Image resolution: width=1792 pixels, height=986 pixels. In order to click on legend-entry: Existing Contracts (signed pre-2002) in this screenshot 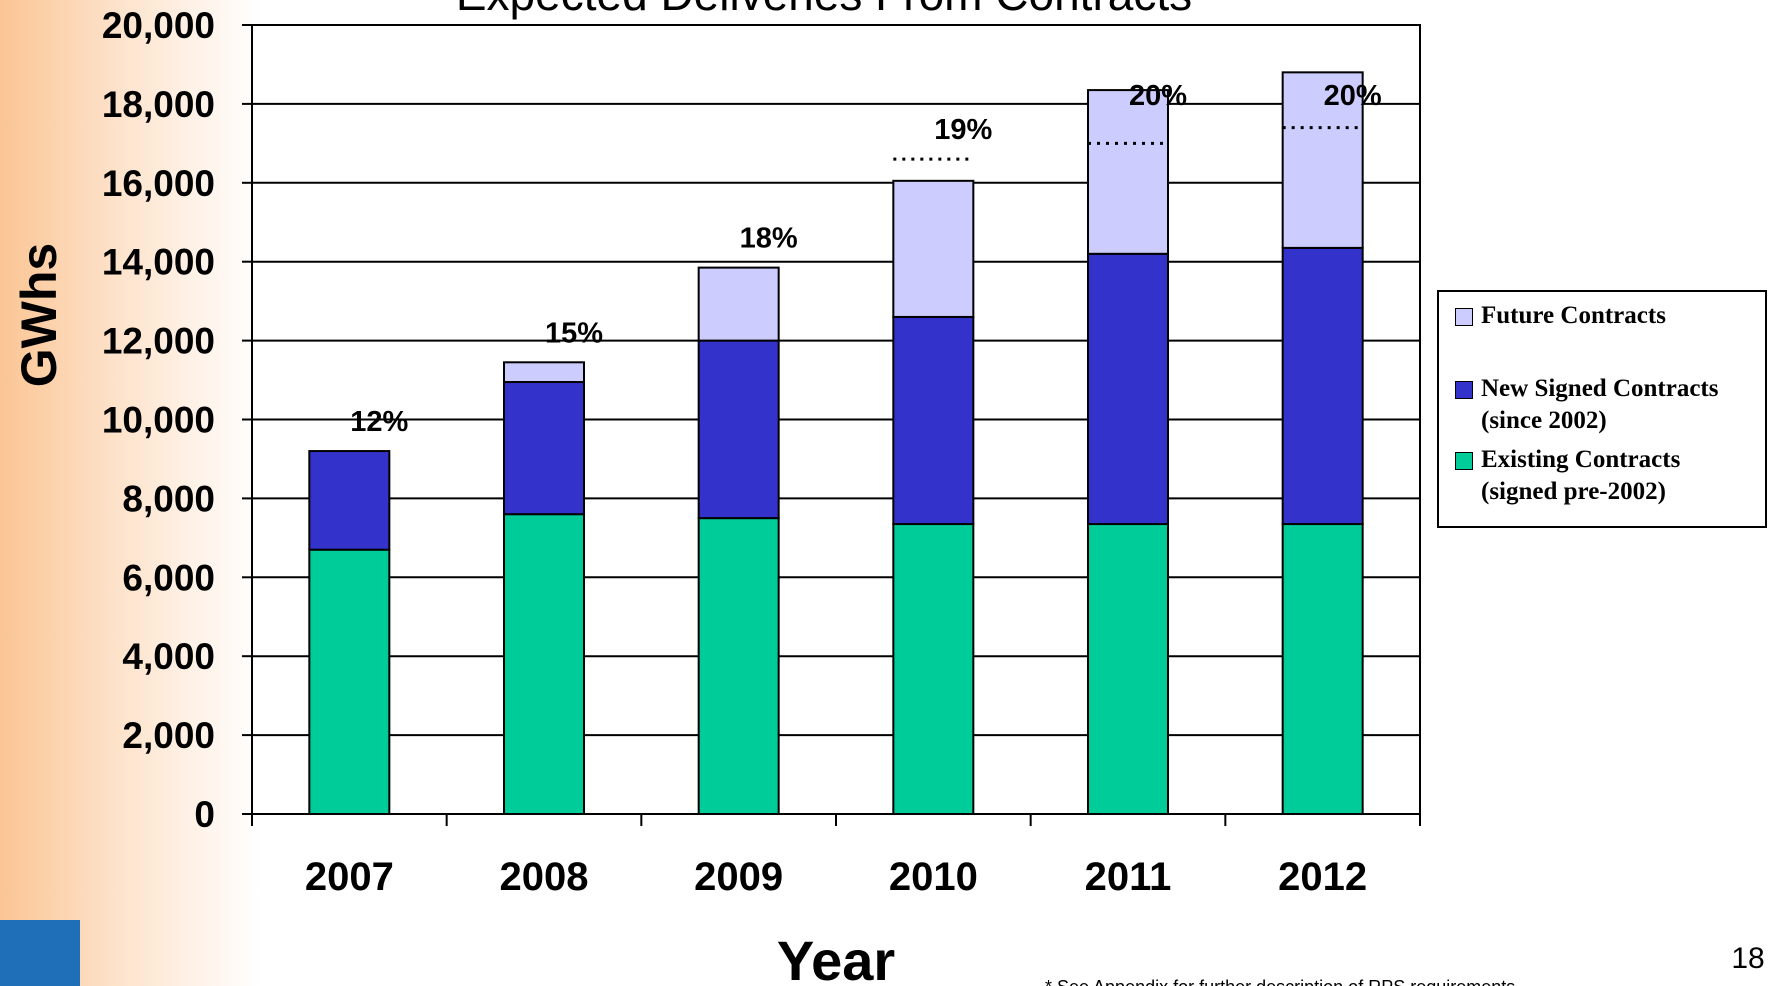, I will do `click(1606, 476)`.